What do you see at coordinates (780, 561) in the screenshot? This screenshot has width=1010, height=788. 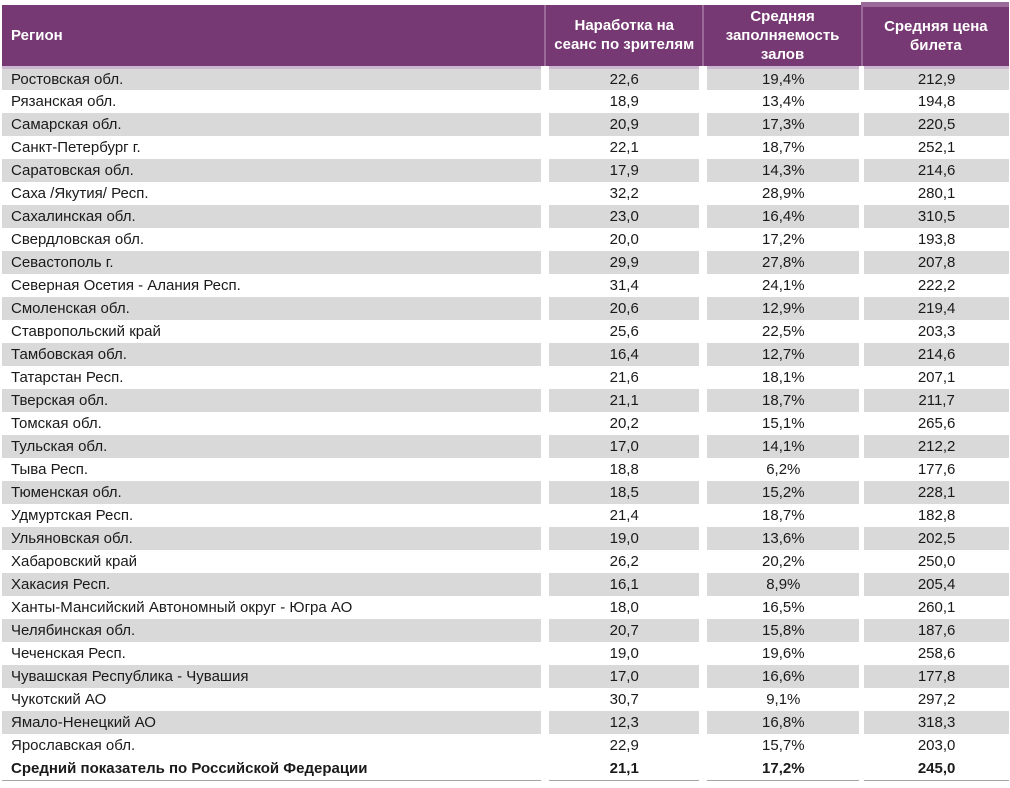 I see `cell-occupancy: 20,2%` at bounding box center [780, 561].